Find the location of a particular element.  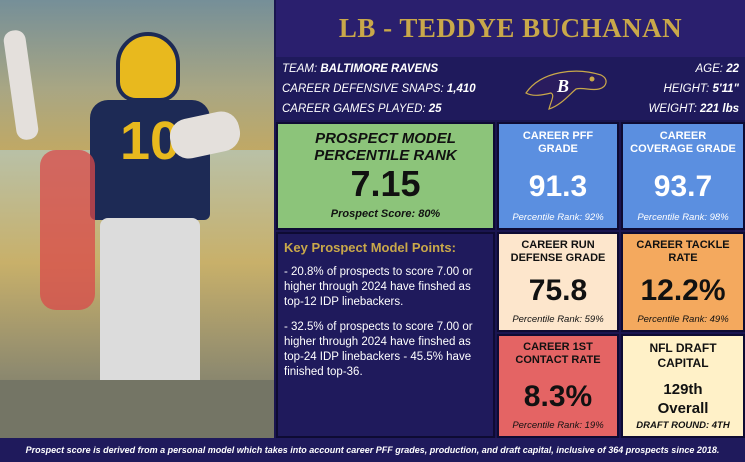

snaps-line: CAREER DEFENSIVE SNAPS: 1,410 is located at coordinates (379, 89).